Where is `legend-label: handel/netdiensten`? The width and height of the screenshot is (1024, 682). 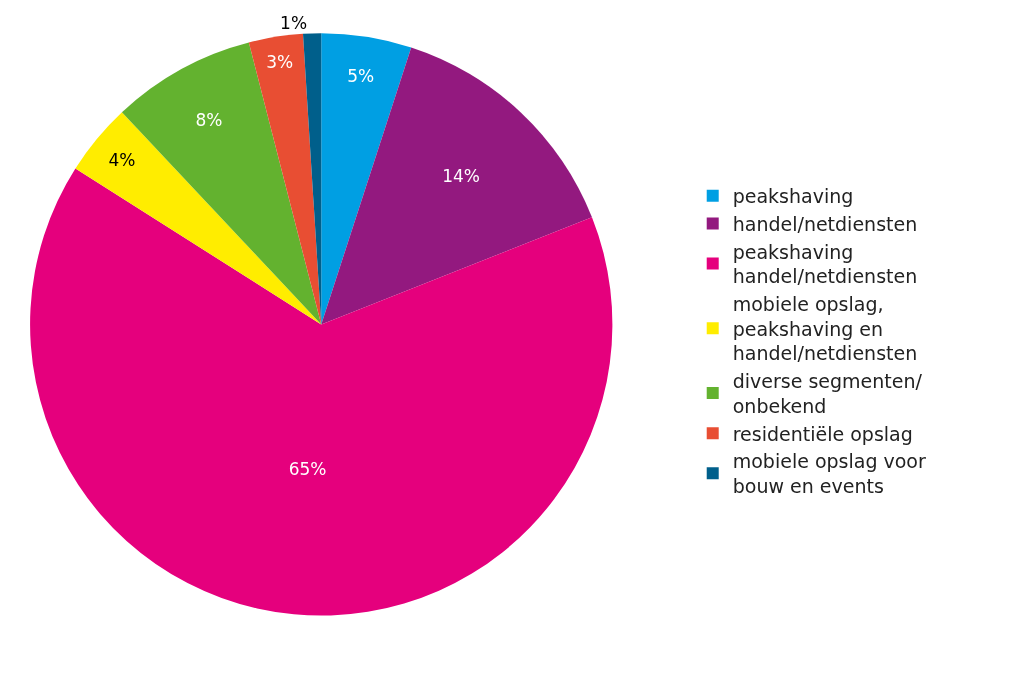 legend-label: handel/netdiensten is located at coordinates (825, 223).